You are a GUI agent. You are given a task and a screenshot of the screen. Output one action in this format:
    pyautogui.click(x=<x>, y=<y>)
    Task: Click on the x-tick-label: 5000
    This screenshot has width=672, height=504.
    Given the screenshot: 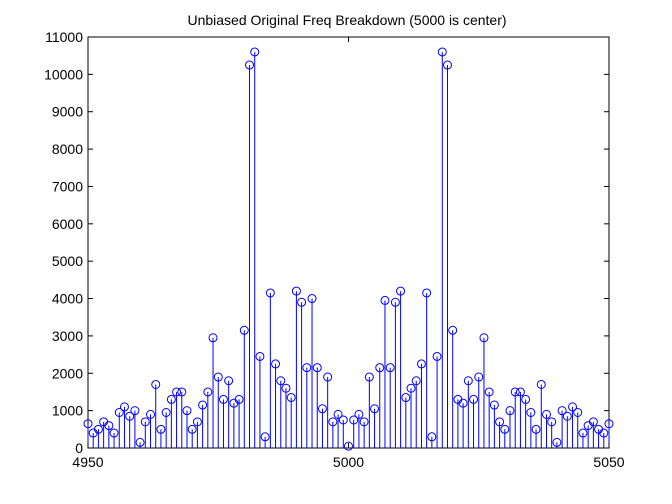 What is the action you would take?
    pyautogui.click(x=348, y=462)
    